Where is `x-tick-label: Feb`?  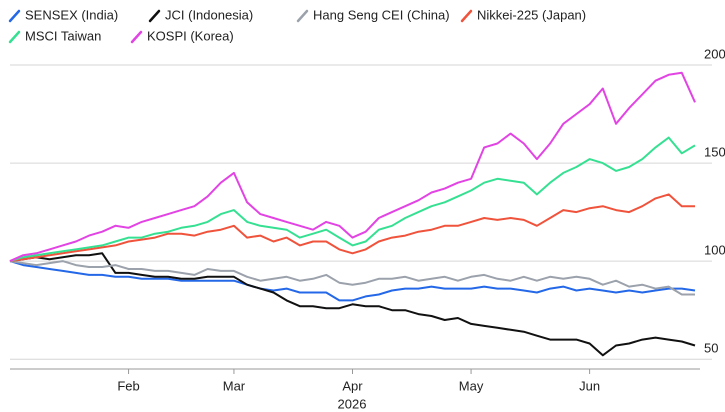
x-tick-label: Feb is located at coordinates (128, 385).